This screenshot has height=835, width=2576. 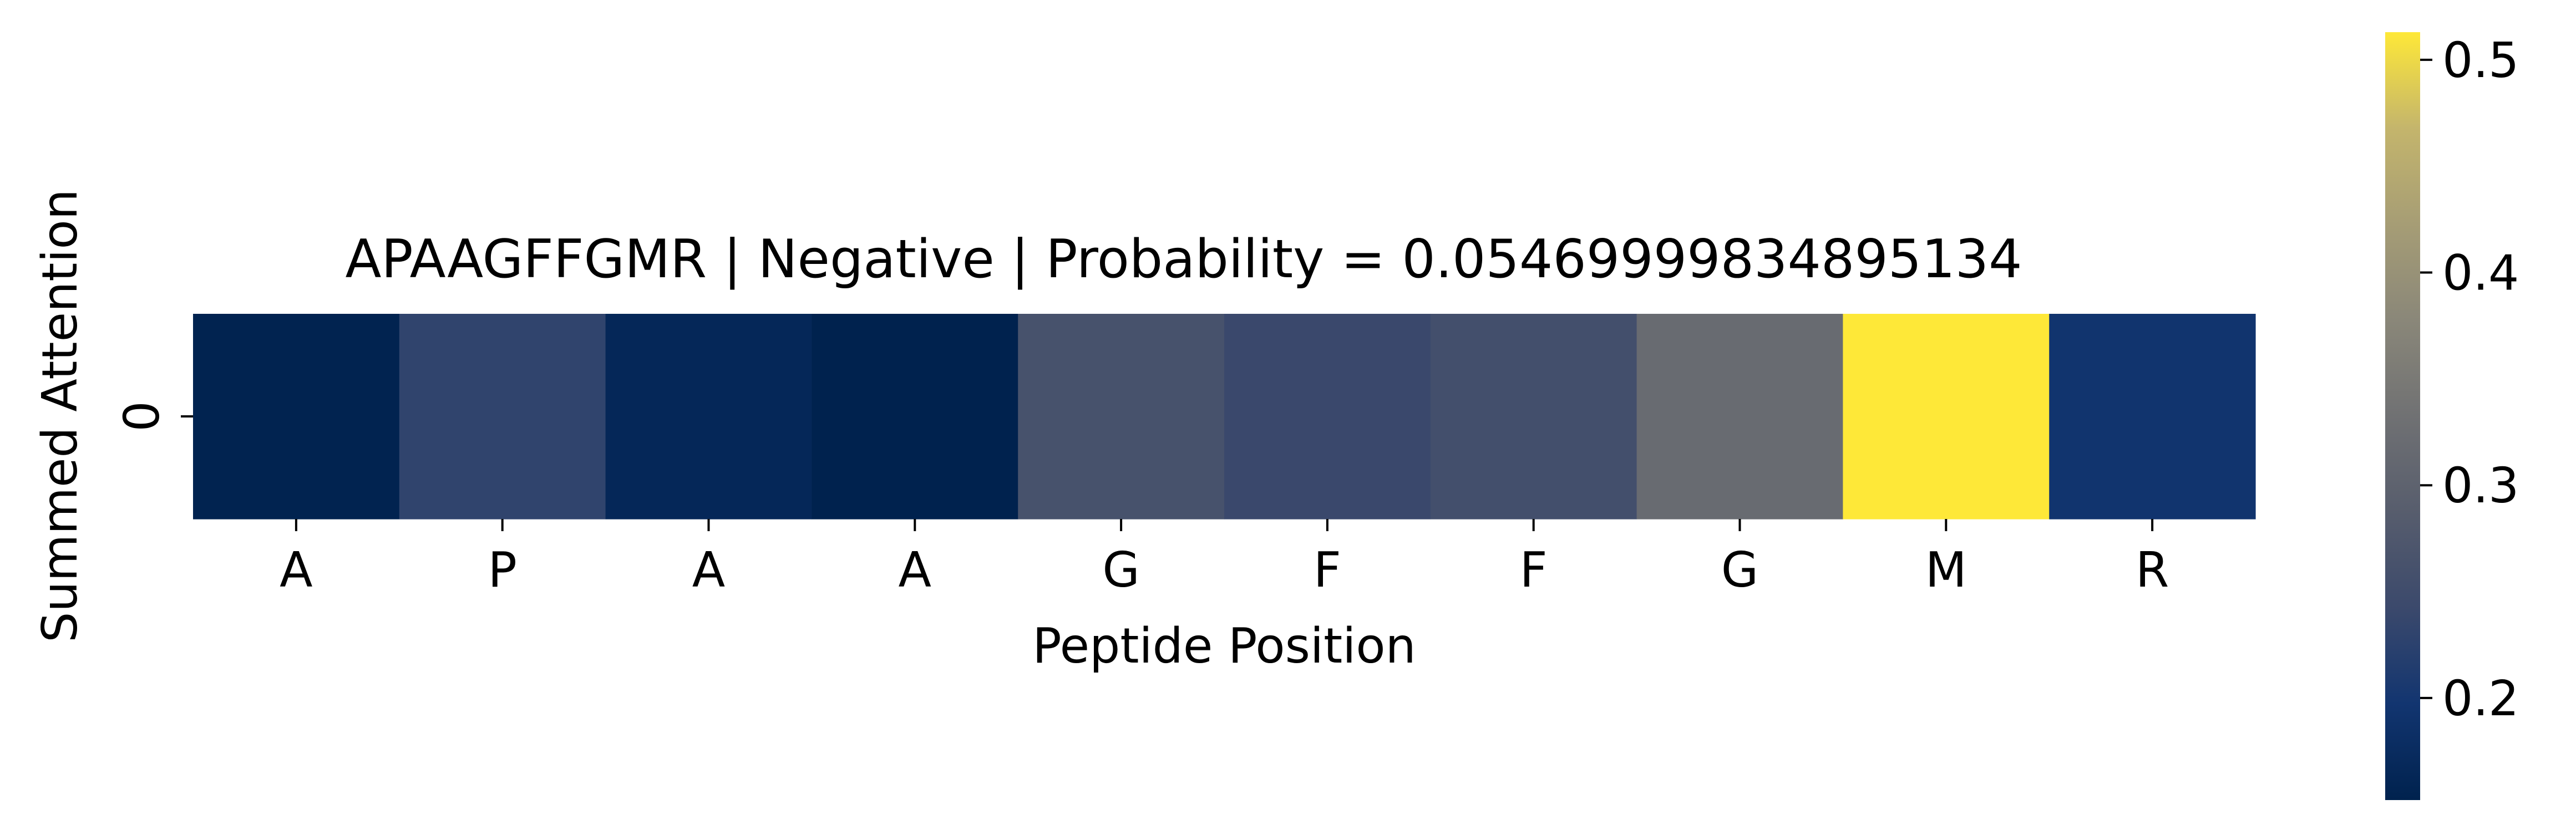 I want to click on colorbar-ticks: 0.2 0.3 0.4 0.5, so click(x=2469, y=379).